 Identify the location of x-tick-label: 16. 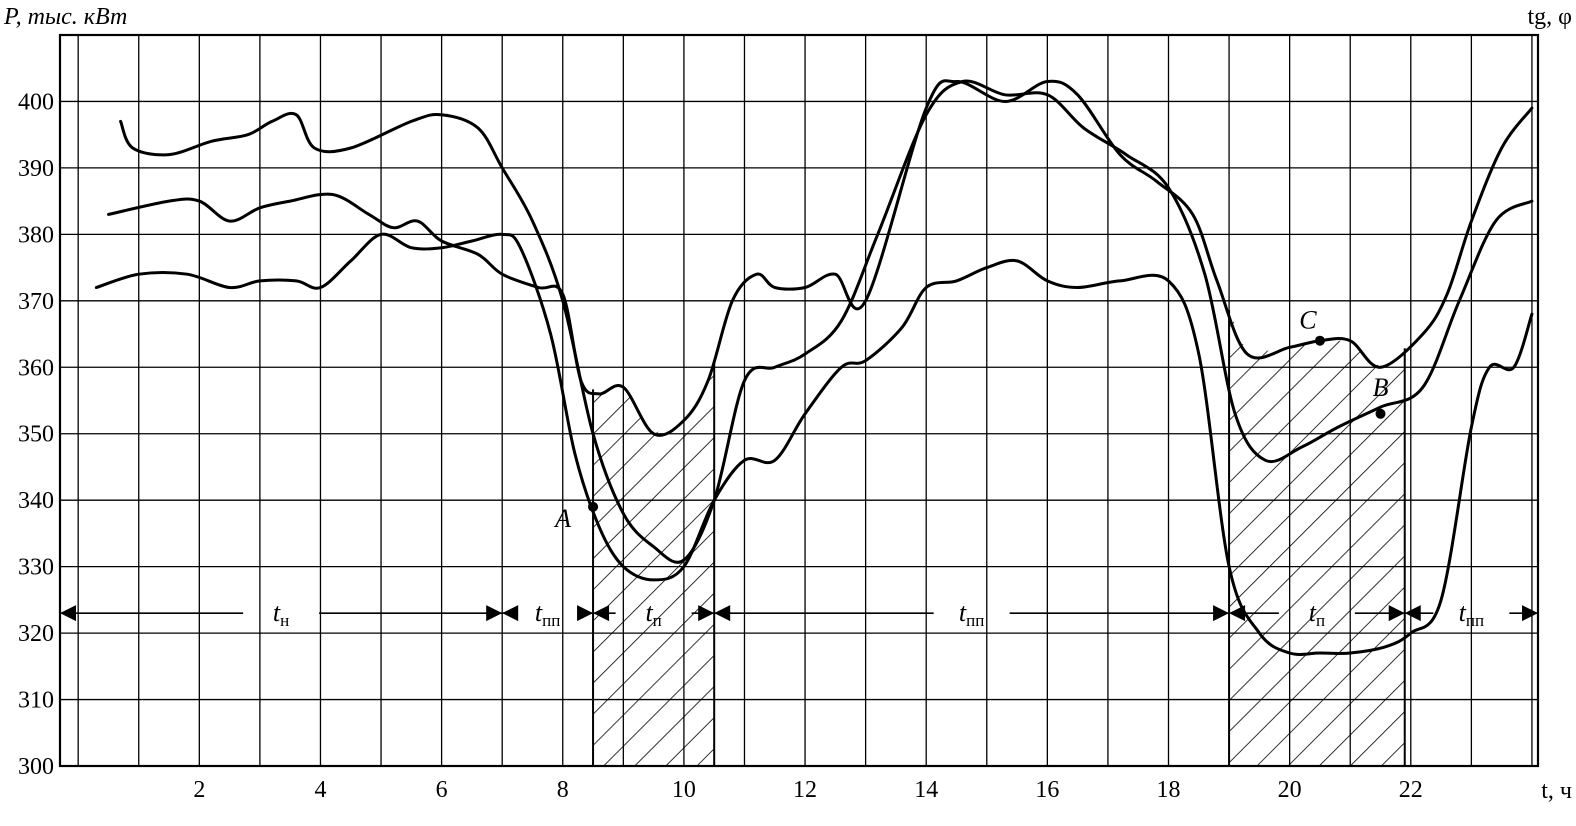
(1047, 790).